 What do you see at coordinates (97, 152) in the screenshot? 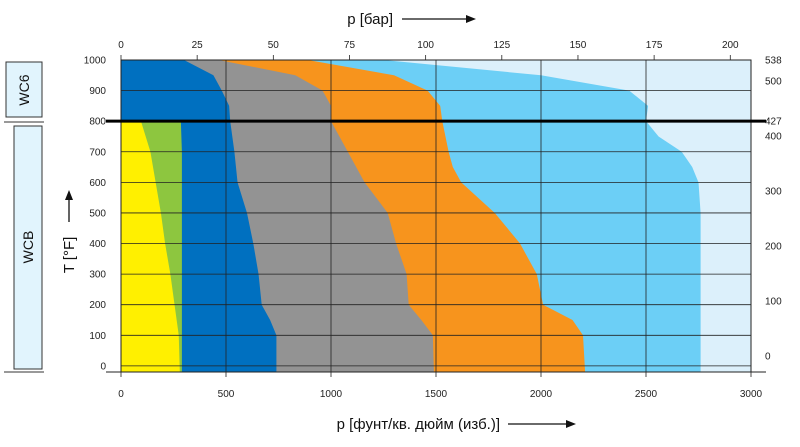
I see `y-left-tick-7: 700` at bounding box center [97, 152].